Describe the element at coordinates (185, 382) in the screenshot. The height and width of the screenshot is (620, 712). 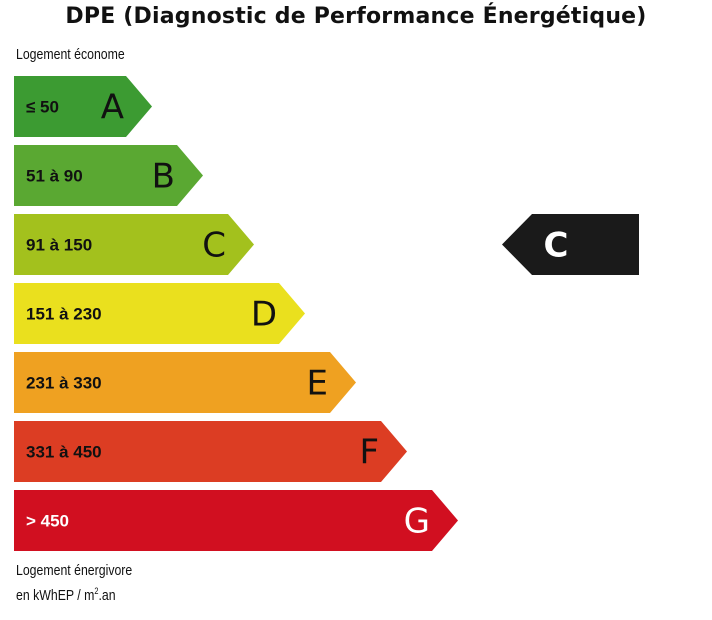
I see `band-e` at that location.